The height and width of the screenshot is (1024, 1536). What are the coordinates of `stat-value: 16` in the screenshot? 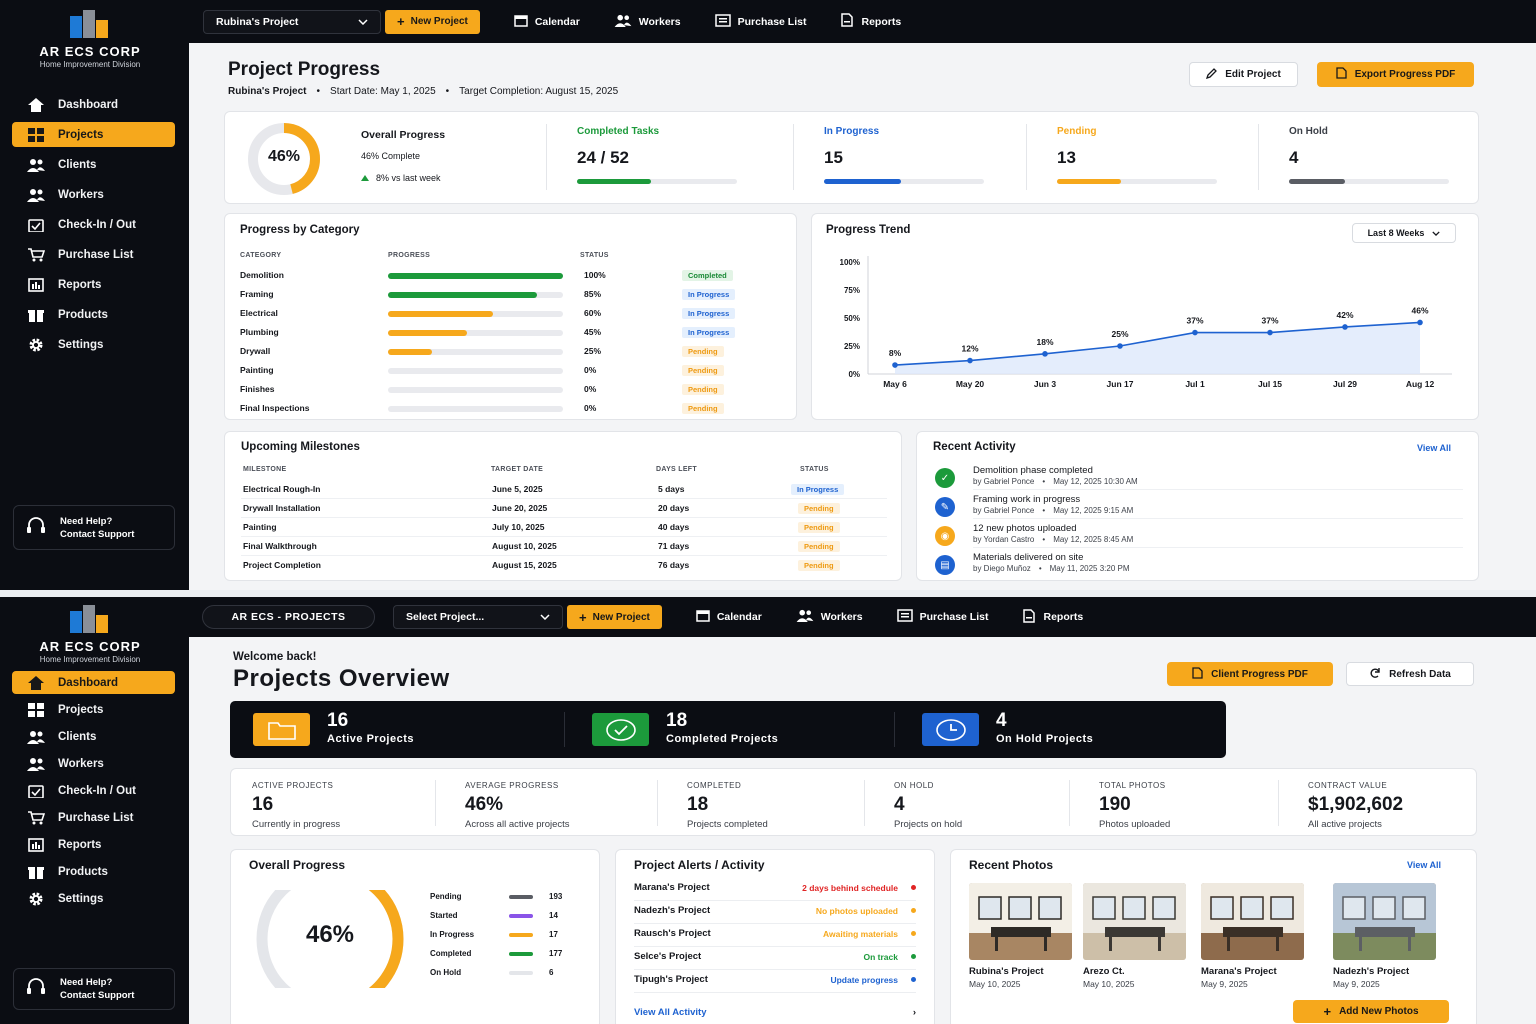 It's located at (263, 804).